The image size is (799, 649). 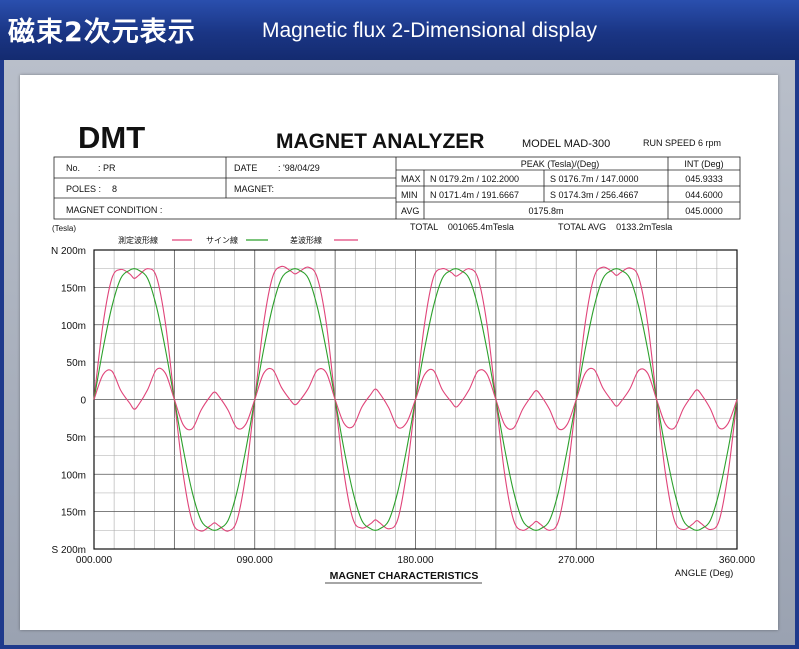 I want to click on x-axis-title: MAGNET CHARACTERISTICS, so click(x=404, y=576).